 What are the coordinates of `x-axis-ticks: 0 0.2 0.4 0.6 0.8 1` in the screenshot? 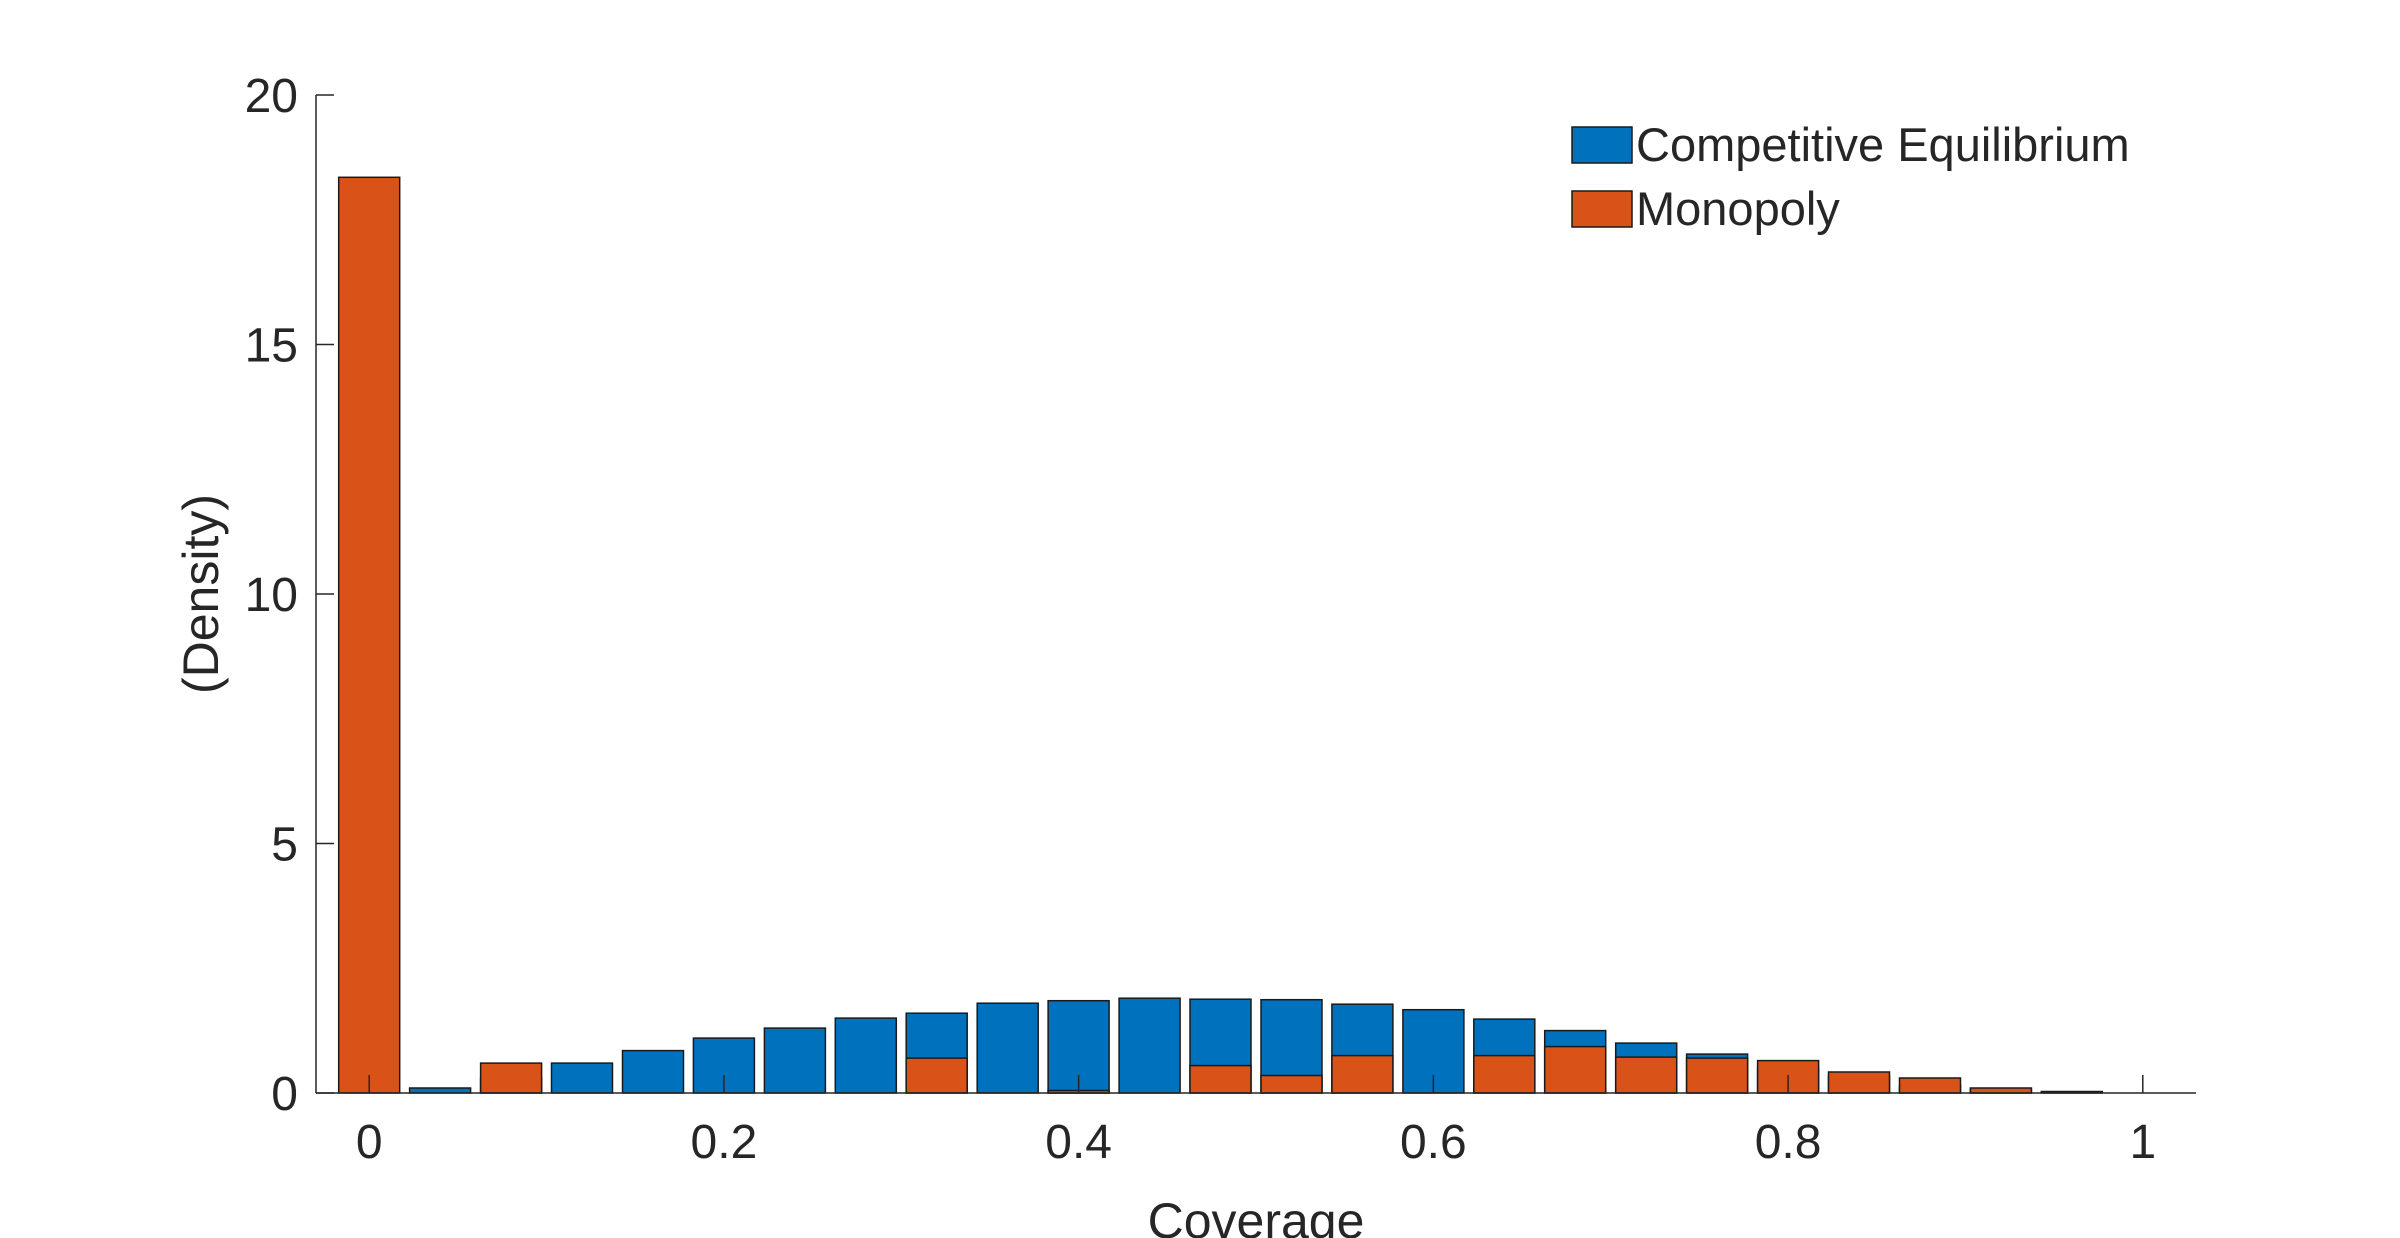 It's located at (1256, 1122).